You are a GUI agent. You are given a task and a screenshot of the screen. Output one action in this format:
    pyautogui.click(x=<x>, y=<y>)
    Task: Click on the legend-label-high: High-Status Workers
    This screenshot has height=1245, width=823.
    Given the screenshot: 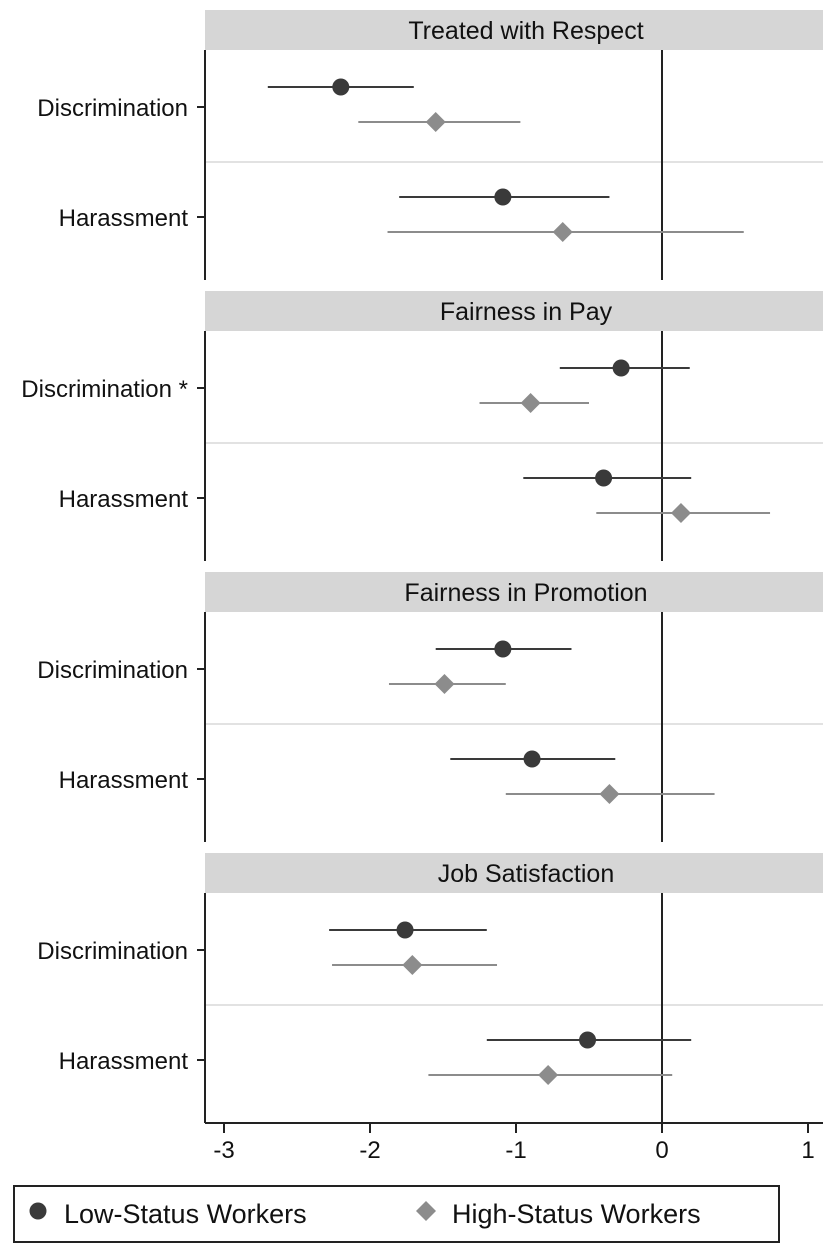 What is the action you would take?
    pyautogui.click(x=576, y=1214)
    